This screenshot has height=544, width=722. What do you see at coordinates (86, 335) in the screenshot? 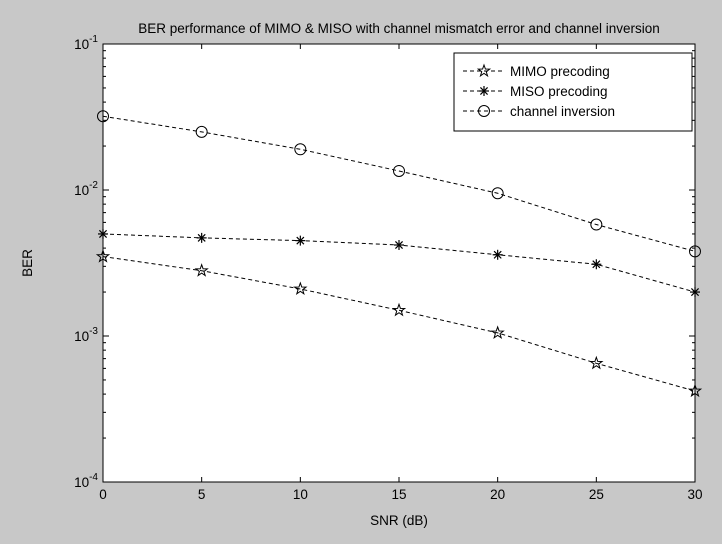
I see `y-tick-label: 10⁻³` at bounding box center [86, 335].